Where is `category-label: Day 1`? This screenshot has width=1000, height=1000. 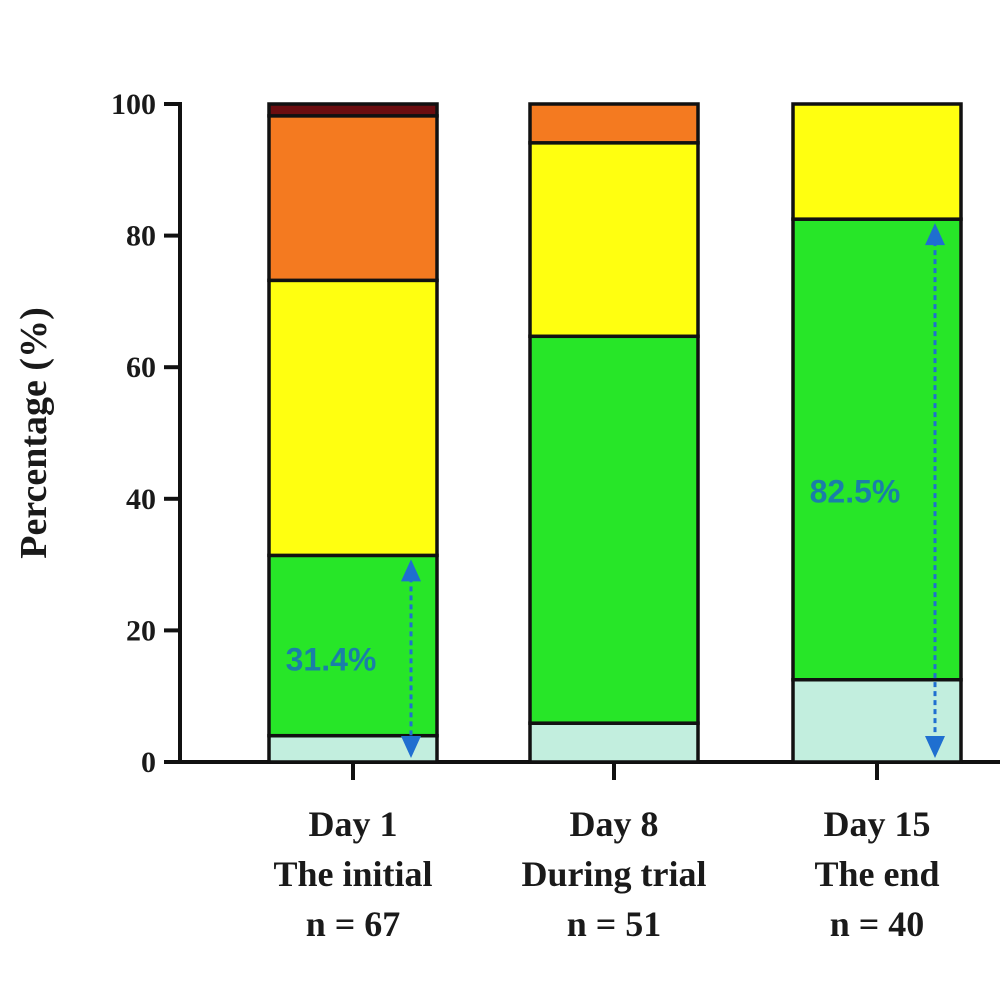
category-label: Day 1 is located at coordinates (353, 824).